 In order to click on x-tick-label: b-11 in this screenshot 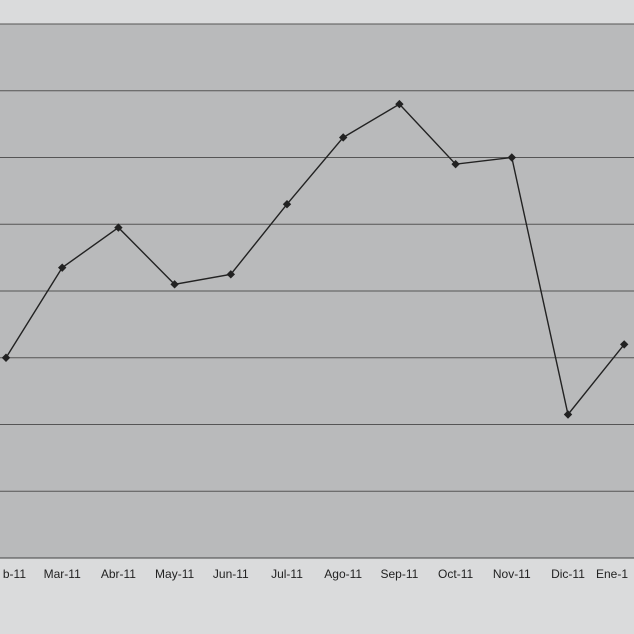, I will do `click(14, 574)`.